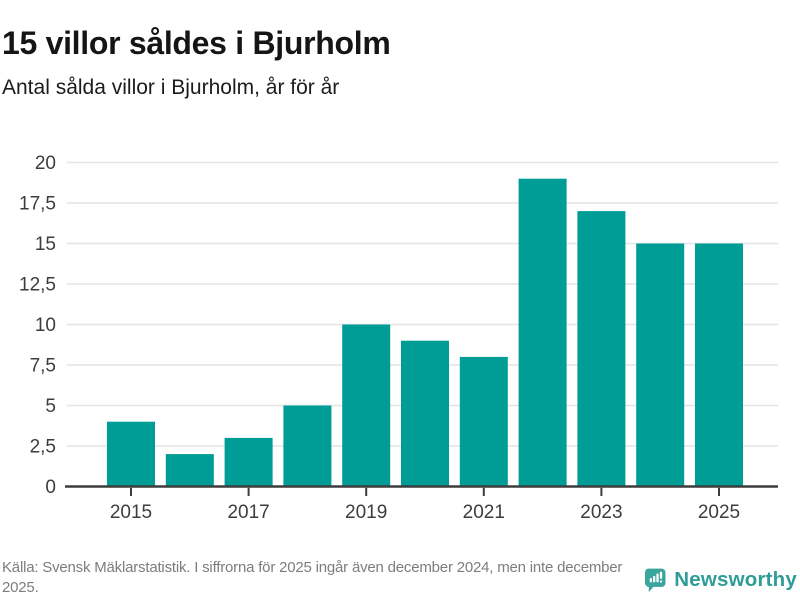  I want to click on y-tick-label: 0, so click(50, 487).